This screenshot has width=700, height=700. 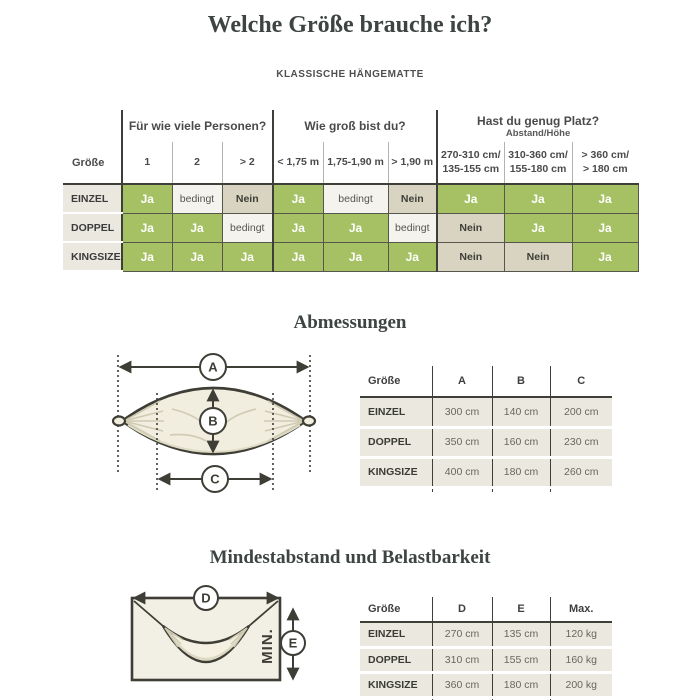 I want to click on badge-d, so click(x=206, y=598).